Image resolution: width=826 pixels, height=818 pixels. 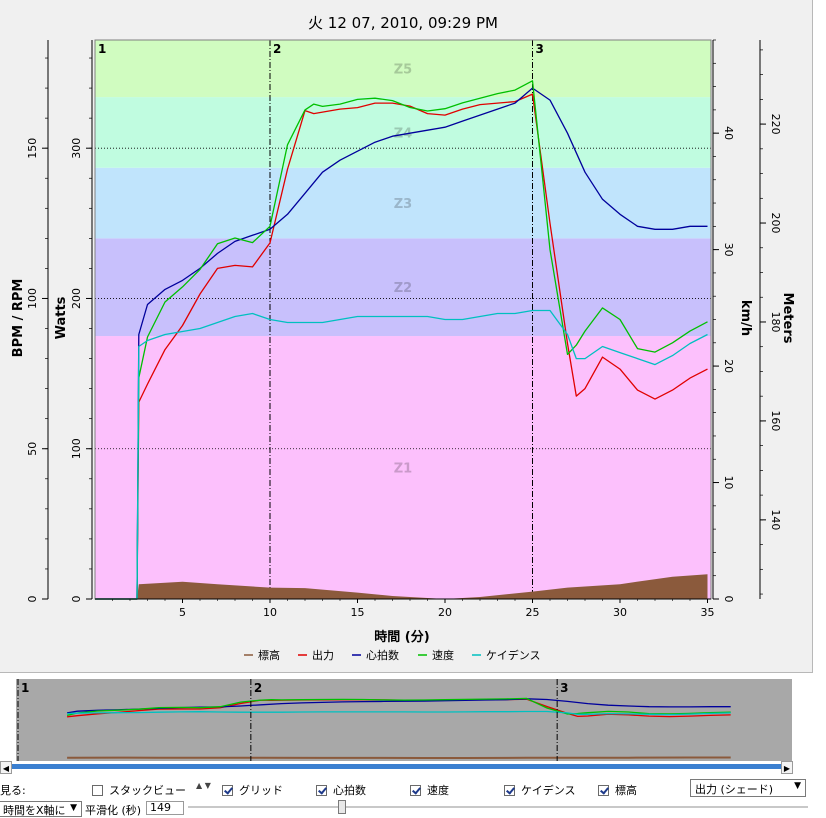 I want to click on legend: 標高 出力 心拍数 速度 ケイデンス, so click(x=392, y=655).